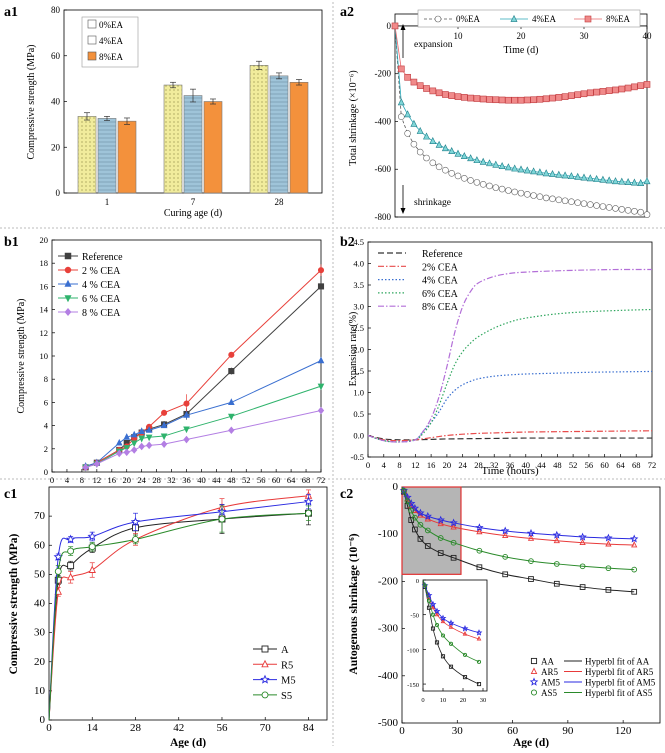  Describe the element at coordinates (414, 616) in the screenshot. I see `y-tick-label: -50` at that location.